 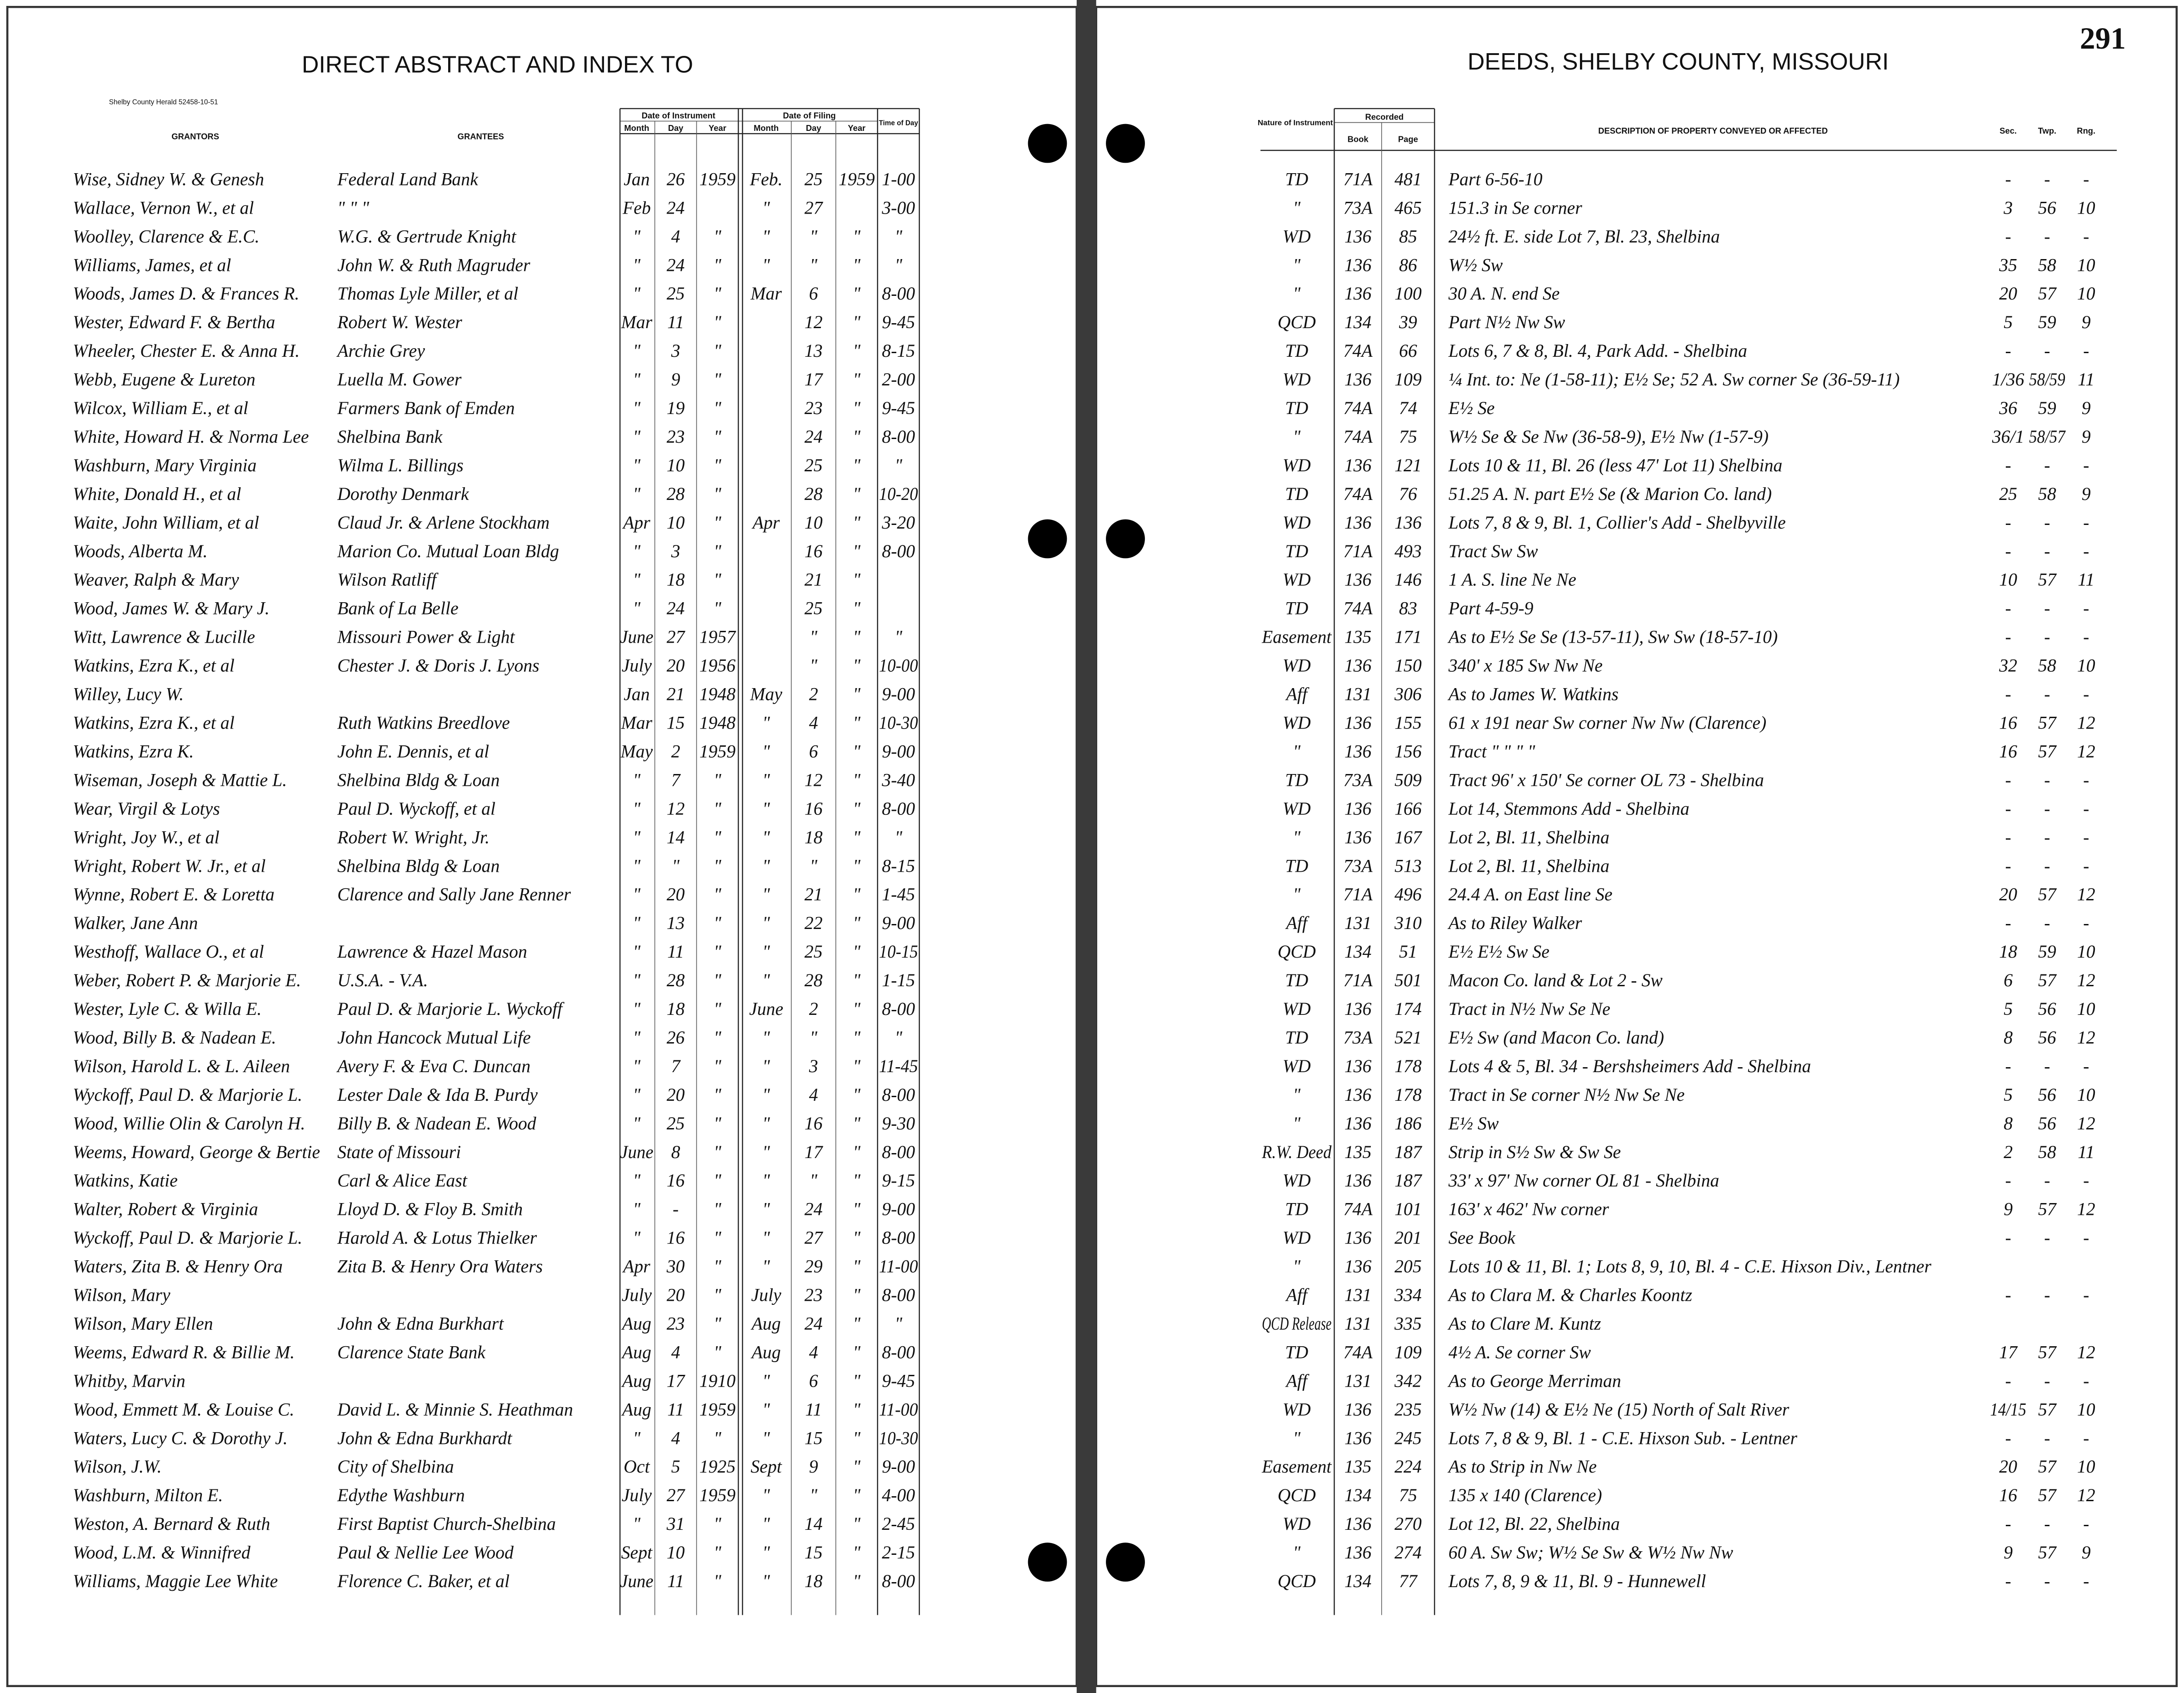 What do you see at coordinates (676, 723) in the screenshot?
I see `ledger-cell: 15` at bounding box center [676, 723].